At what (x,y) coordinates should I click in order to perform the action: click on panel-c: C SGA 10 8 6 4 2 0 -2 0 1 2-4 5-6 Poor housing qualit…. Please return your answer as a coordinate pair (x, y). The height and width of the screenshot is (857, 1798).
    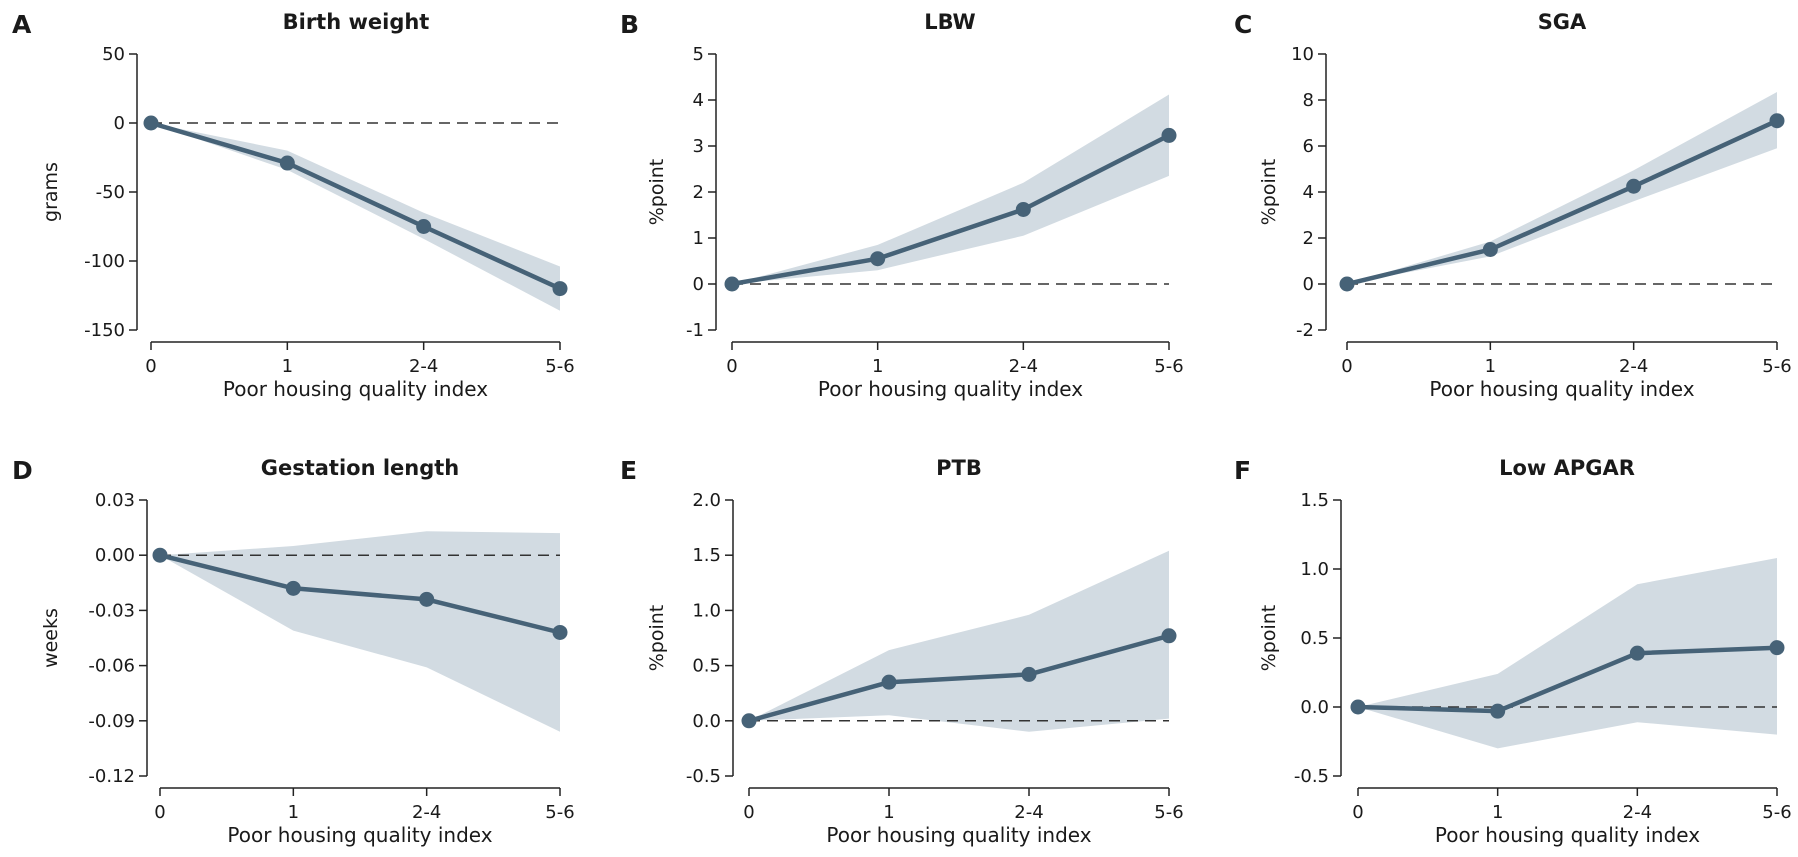
    Looking at the image, I should click on (1513, 205).